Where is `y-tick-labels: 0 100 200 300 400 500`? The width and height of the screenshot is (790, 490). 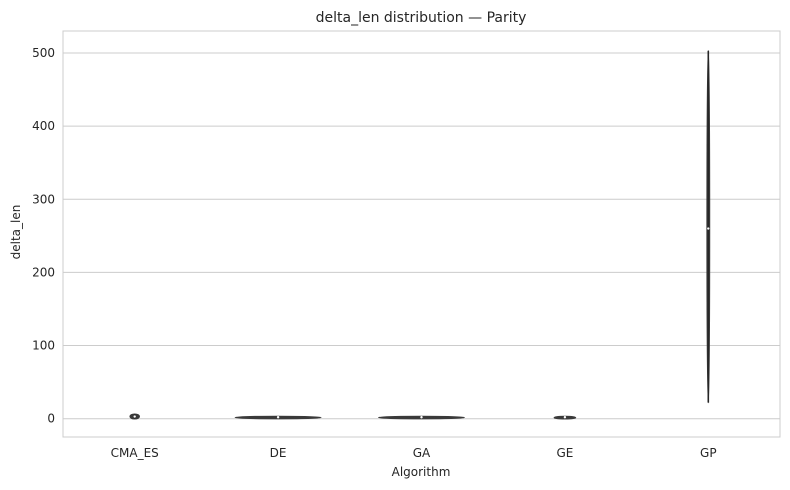 y-tick-labels: 0 100 200 300 400 500 is located at coordinates (43, 236).